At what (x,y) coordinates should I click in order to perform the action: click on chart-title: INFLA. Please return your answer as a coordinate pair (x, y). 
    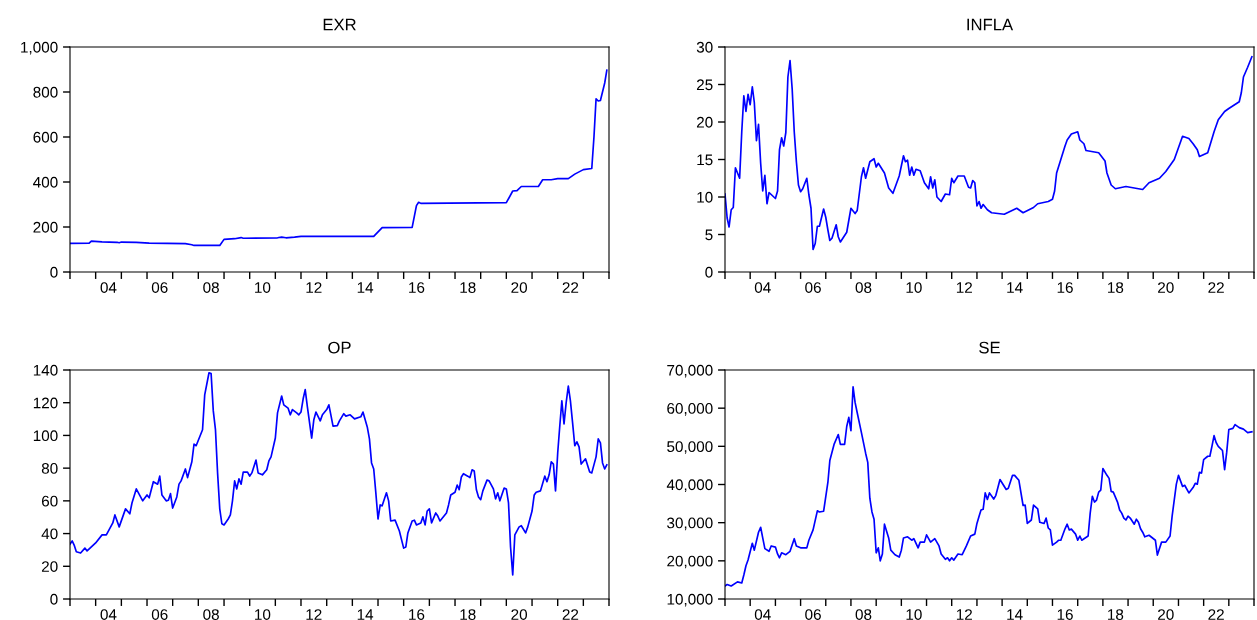
    Looking at the image, I should click on (990, 24).